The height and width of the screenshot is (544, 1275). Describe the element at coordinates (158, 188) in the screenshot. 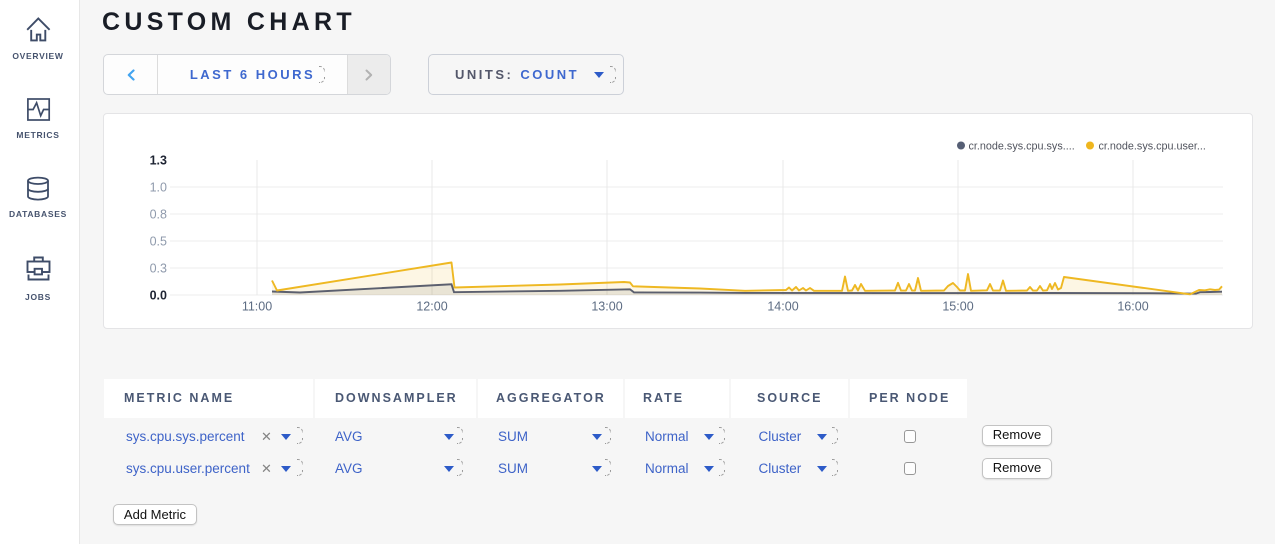

I see `svg-text: 1.0` at that location.